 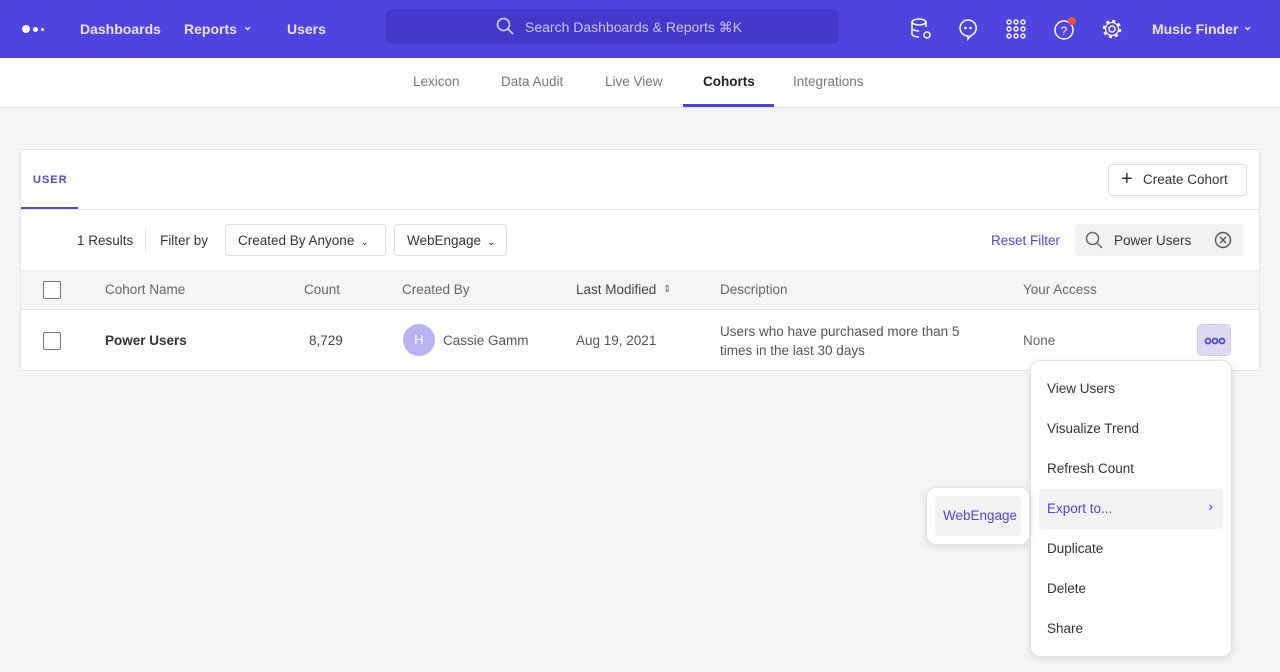 I want to click on cohort-name: Power Users, so click(x=146, y=340).